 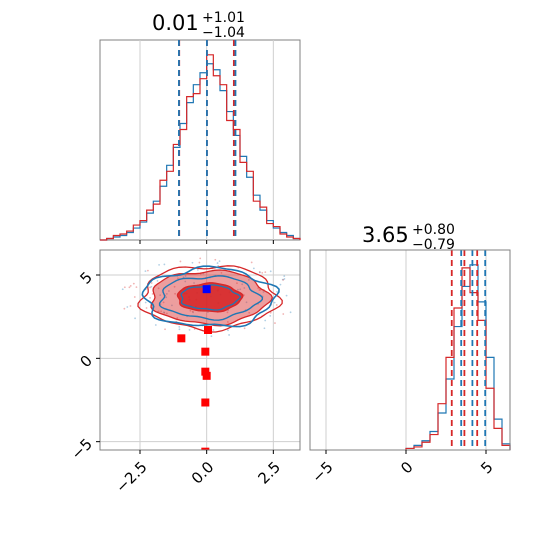 What do you see at coordinates (223, 33) in the screenshot?
I see `title-minus: −1.04` at bounding box center [223, 33].